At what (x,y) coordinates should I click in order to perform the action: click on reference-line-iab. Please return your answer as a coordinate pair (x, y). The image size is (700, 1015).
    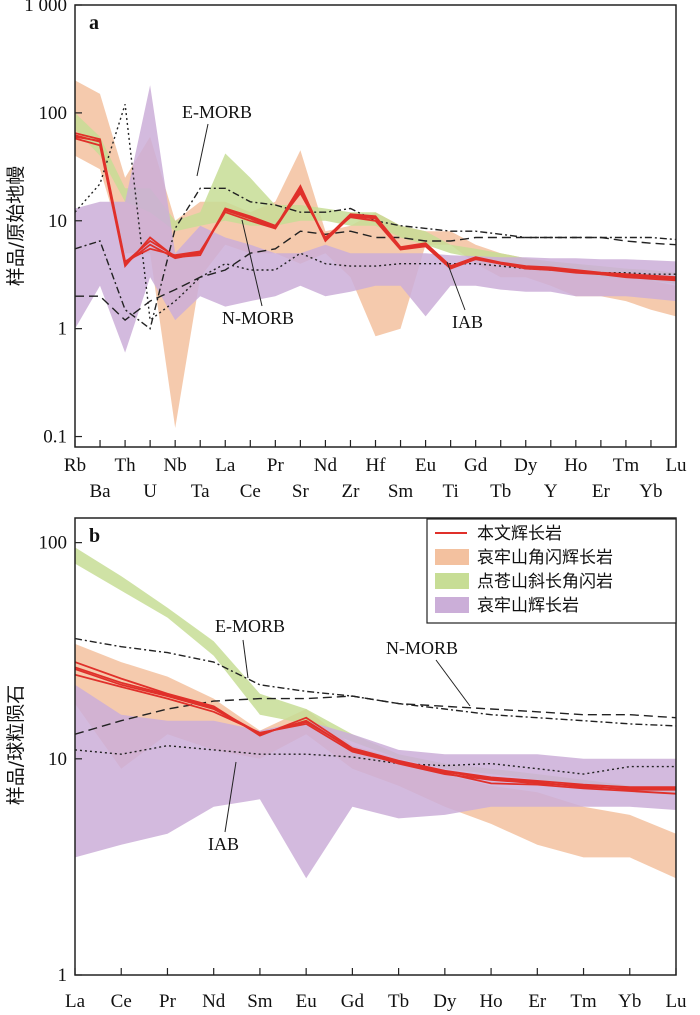
    Looking at the image, I should click on (375, 759).